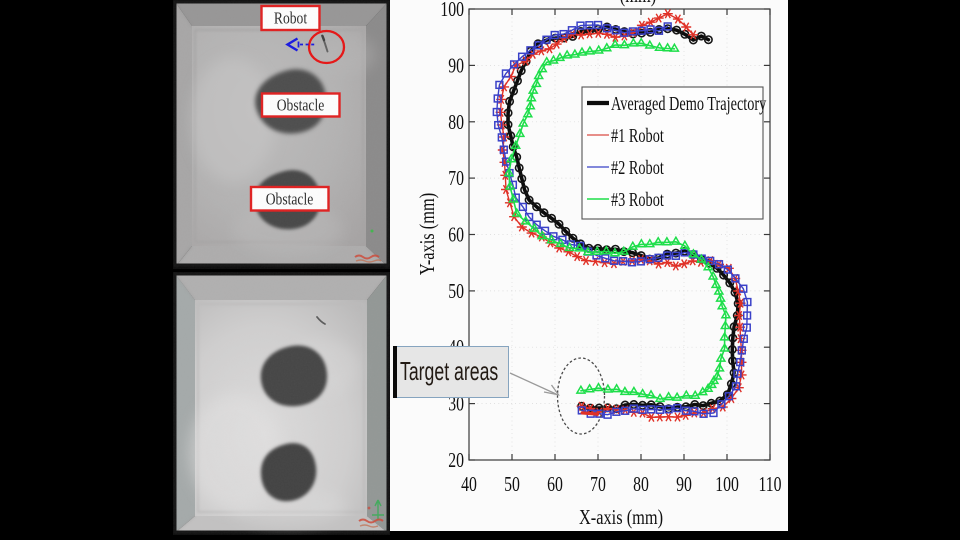  What do you see at coordinates (689, 104) in the screenshot?
I see `svg-text: Averaged Demo Trajectory` at bounding box center [689, 104].